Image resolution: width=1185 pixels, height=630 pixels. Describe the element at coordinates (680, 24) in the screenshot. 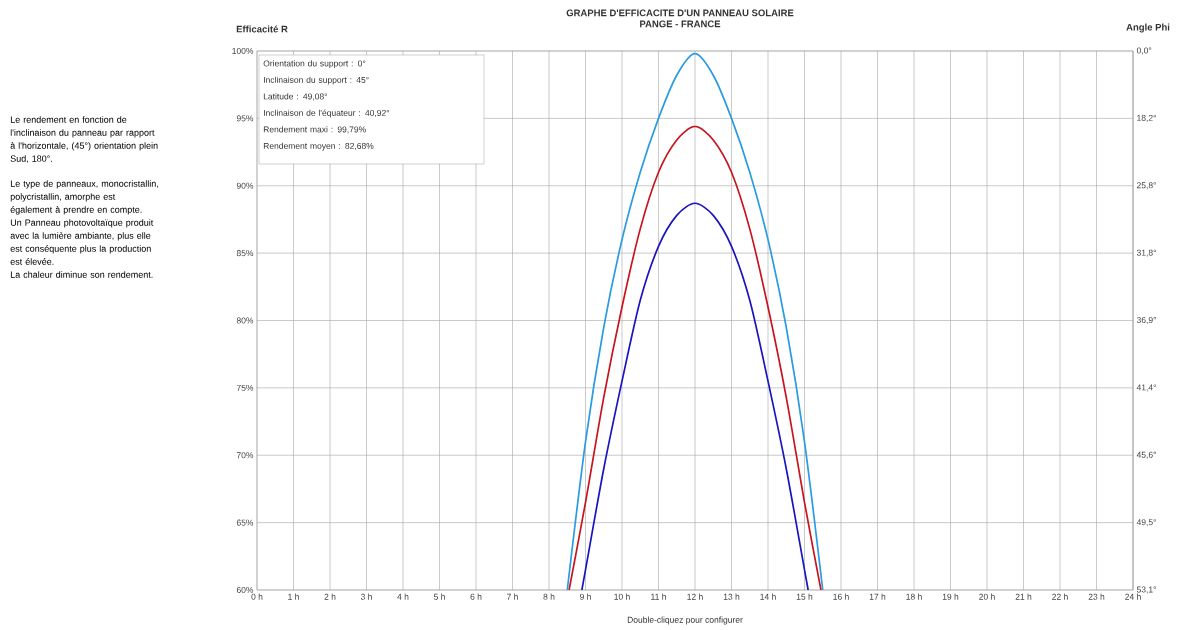

I see `chart-subtitle: PANGE - FRANCE` at that location.